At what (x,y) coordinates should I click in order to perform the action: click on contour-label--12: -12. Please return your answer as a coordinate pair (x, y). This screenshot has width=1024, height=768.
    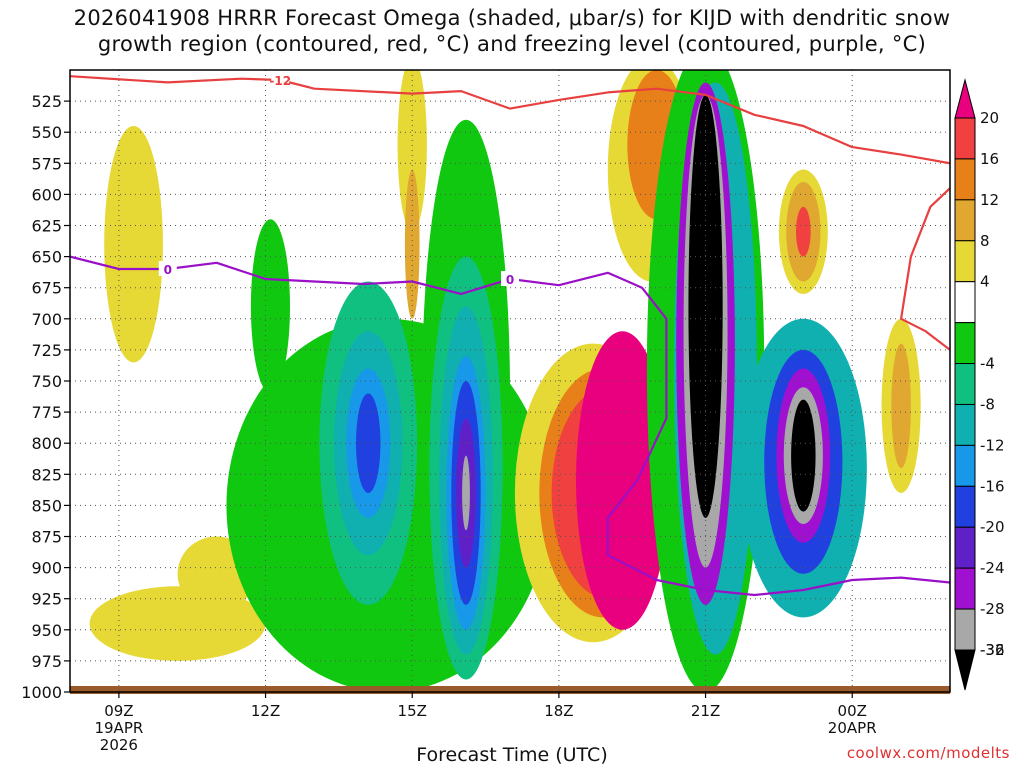
    Looking at the image, I should click on (280, 81).